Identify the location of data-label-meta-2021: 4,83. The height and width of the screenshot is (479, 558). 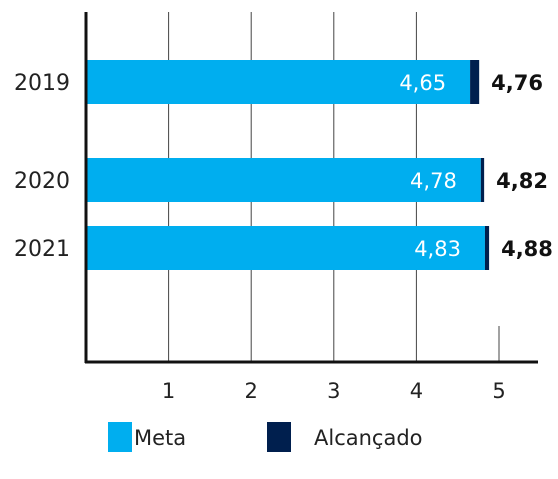
(437, 249).